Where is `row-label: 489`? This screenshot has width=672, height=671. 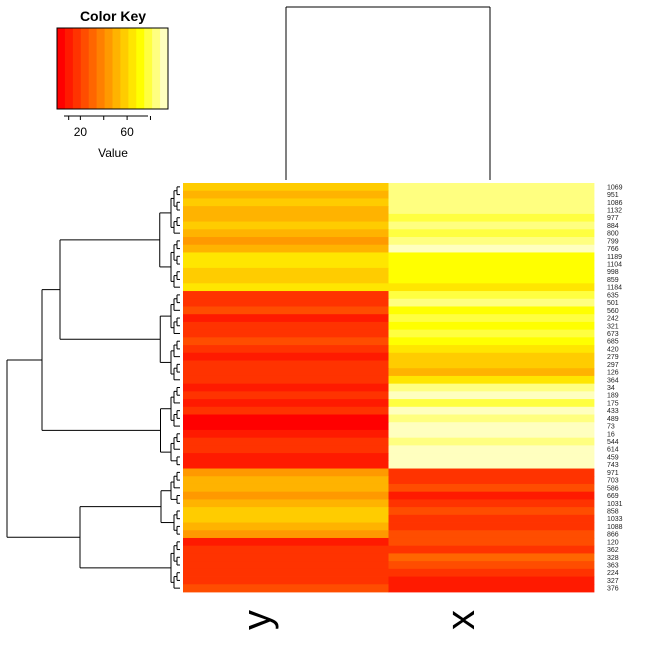
row-label: 489 is located at coordinates (613, 419).